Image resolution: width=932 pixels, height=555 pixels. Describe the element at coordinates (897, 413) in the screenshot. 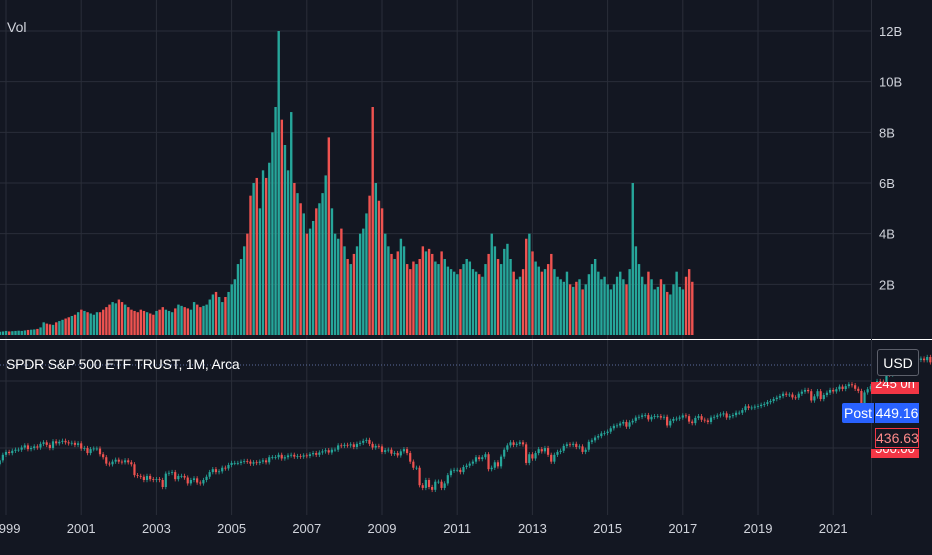

I see `post-market-price-label: 449.16` at that location.